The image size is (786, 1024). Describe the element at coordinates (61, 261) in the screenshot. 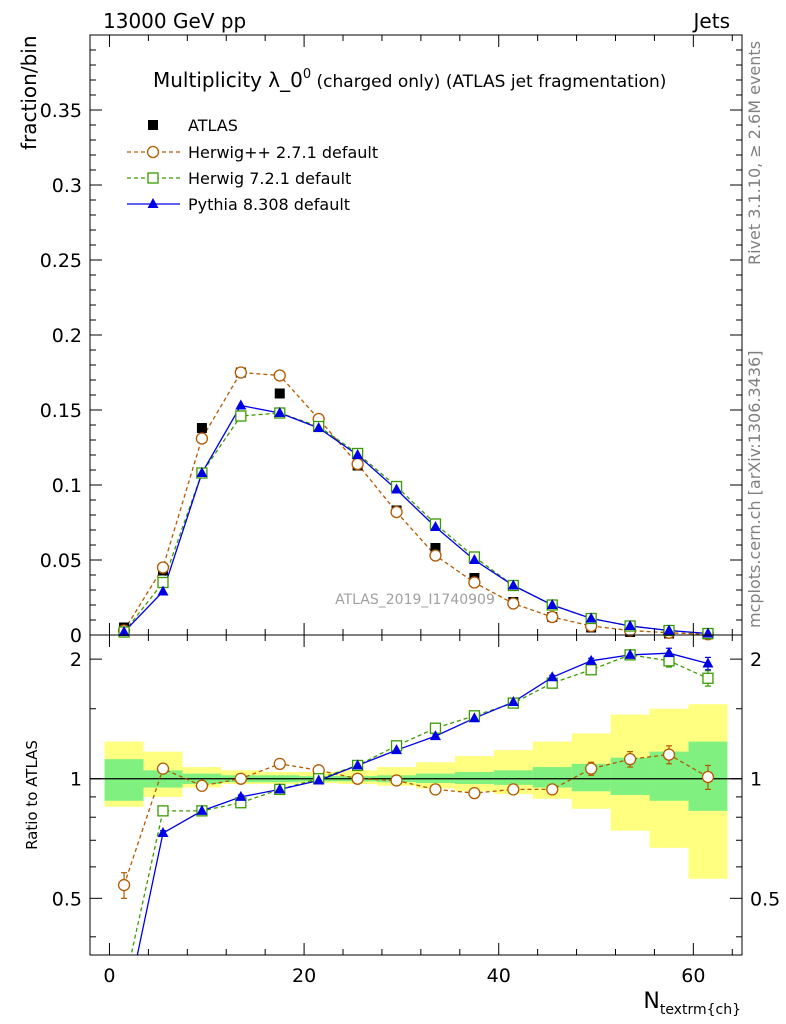

I see `main-ytick-label: 0.25` at that location.